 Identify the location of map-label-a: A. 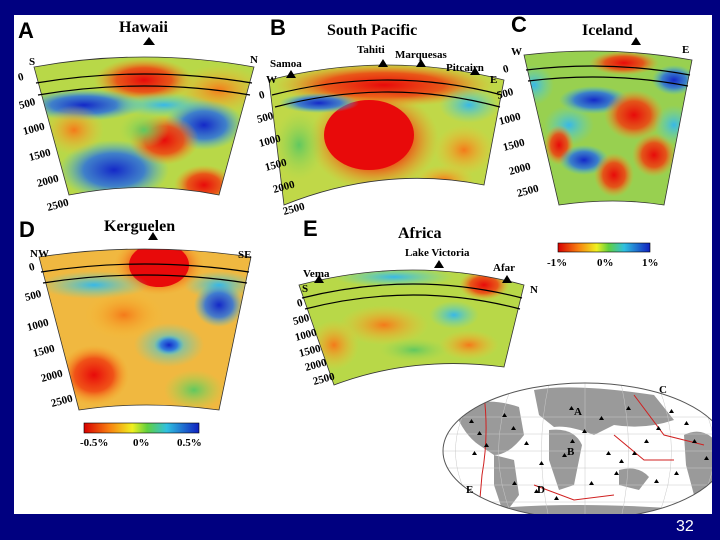
(578, 412).